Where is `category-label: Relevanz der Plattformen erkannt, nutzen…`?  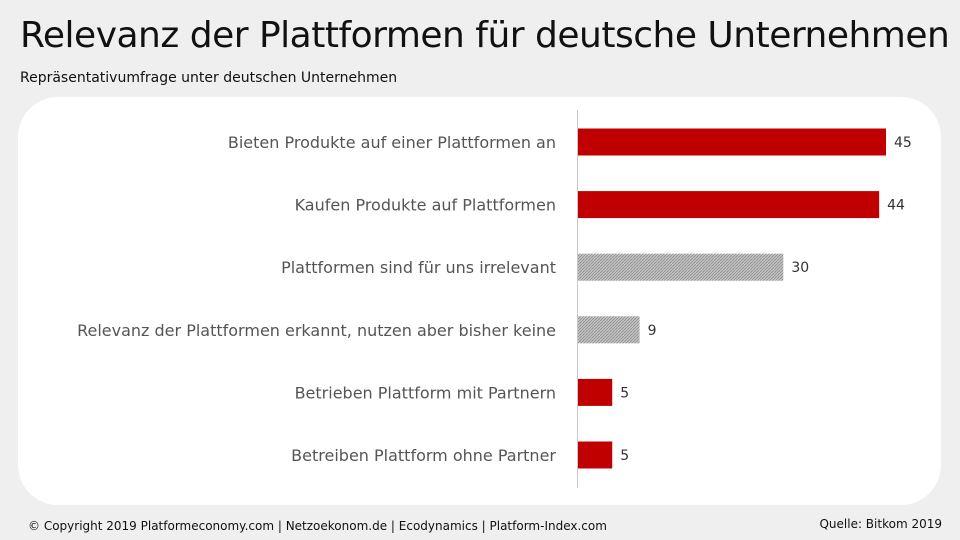 category-label: Relevanz der Plattformen erkannt, nutzen… is located at coordinates (316, 330).